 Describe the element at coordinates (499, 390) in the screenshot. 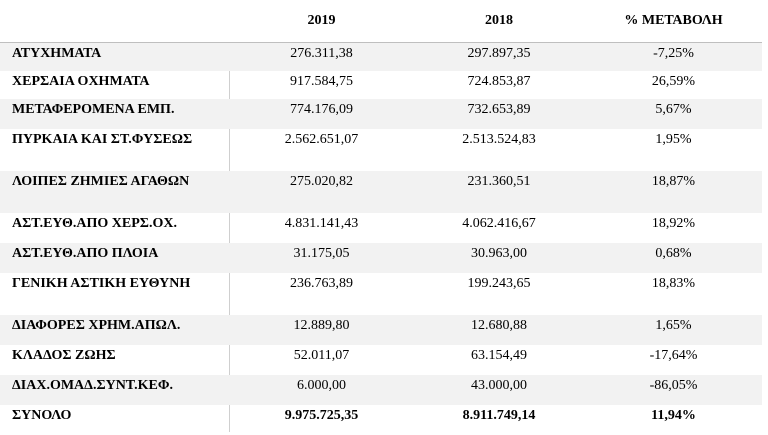

I see `value-2018: 43.000,00` at that location.